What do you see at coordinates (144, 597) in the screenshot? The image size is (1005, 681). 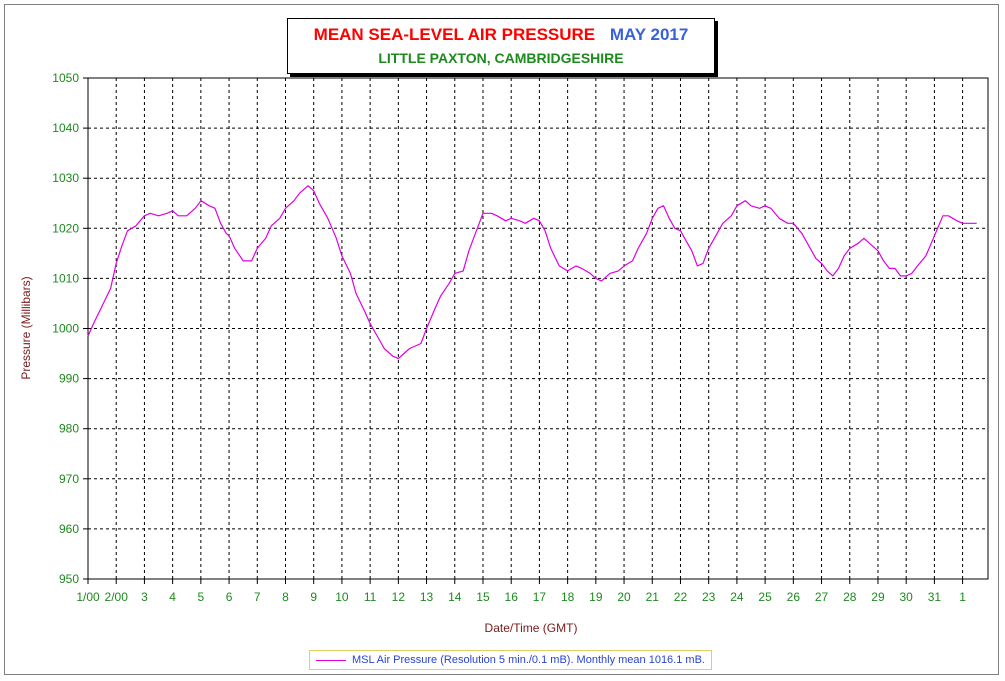 I see `x-tick-label: 3` at bounding box center [144, 597].